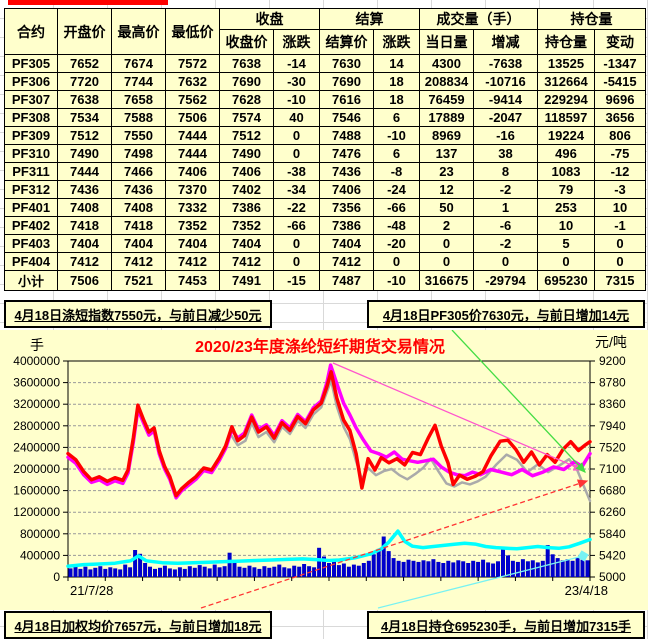 The image size is (648, 639). Describe the element at coordinates (611, 342) in the screenshot. I see `right-axis-label: 元/吨` at that location.